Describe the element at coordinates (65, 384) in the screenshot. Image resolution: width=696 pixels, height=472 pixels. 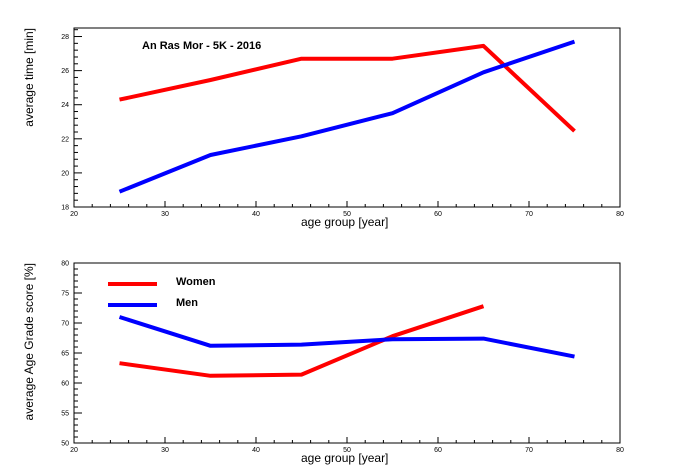
I see `y-tick-label: 60` at that location.